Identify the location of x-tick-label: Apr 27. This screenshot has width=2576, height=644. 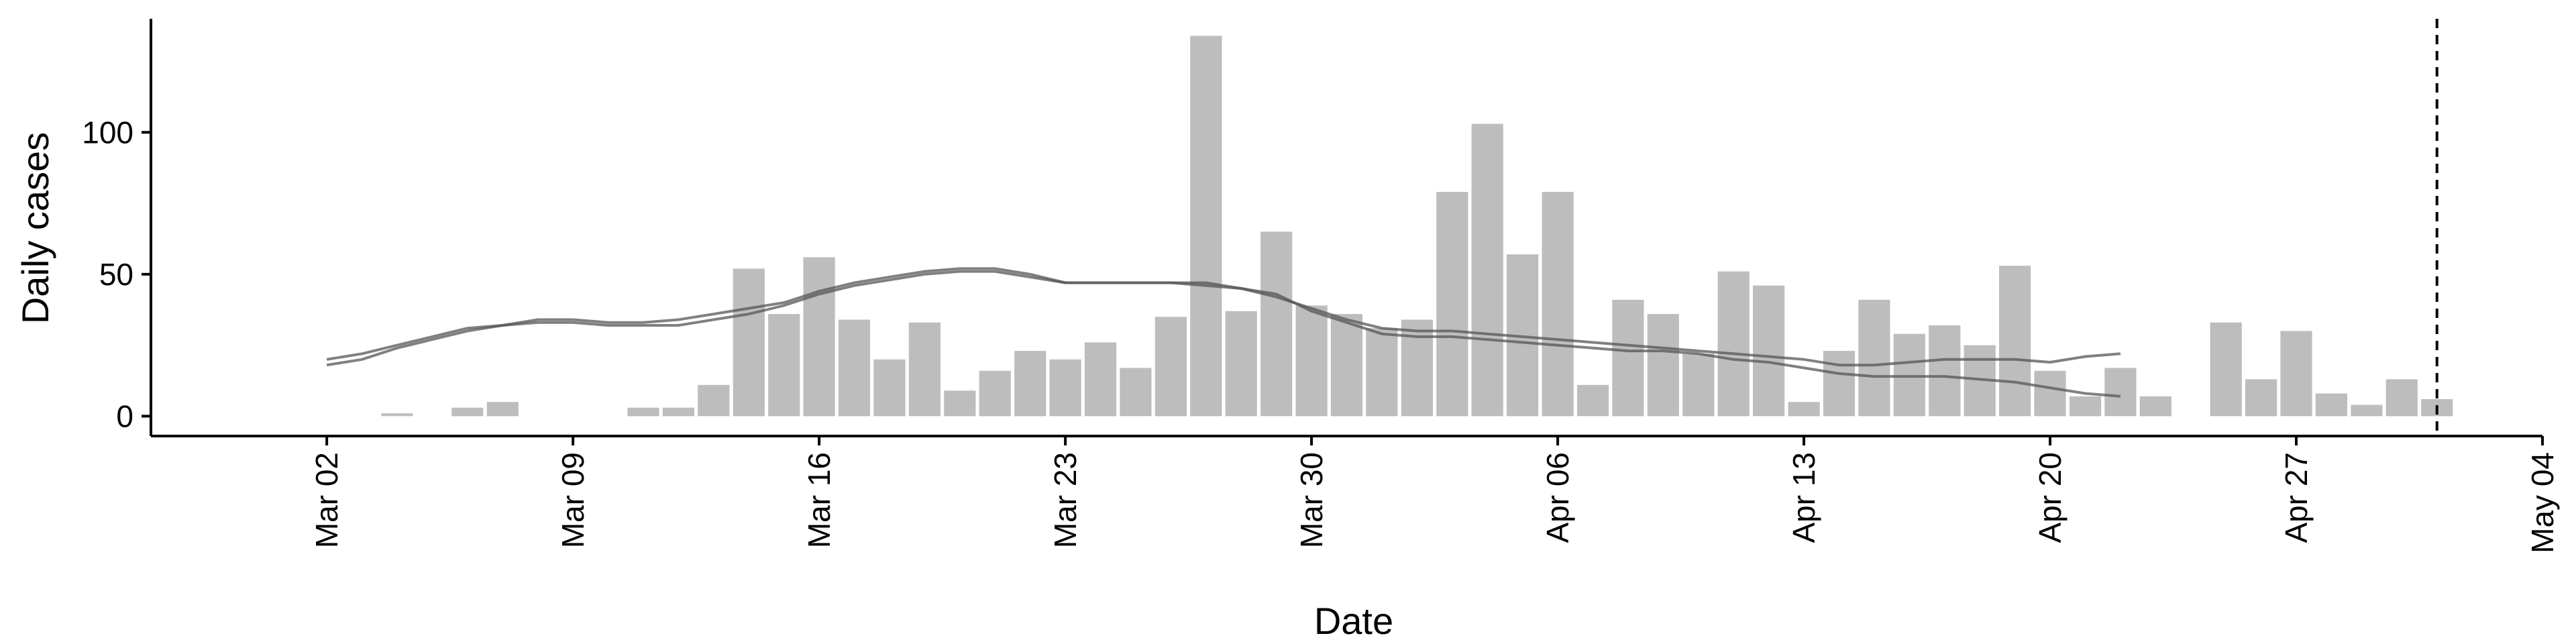
(2296, 497).